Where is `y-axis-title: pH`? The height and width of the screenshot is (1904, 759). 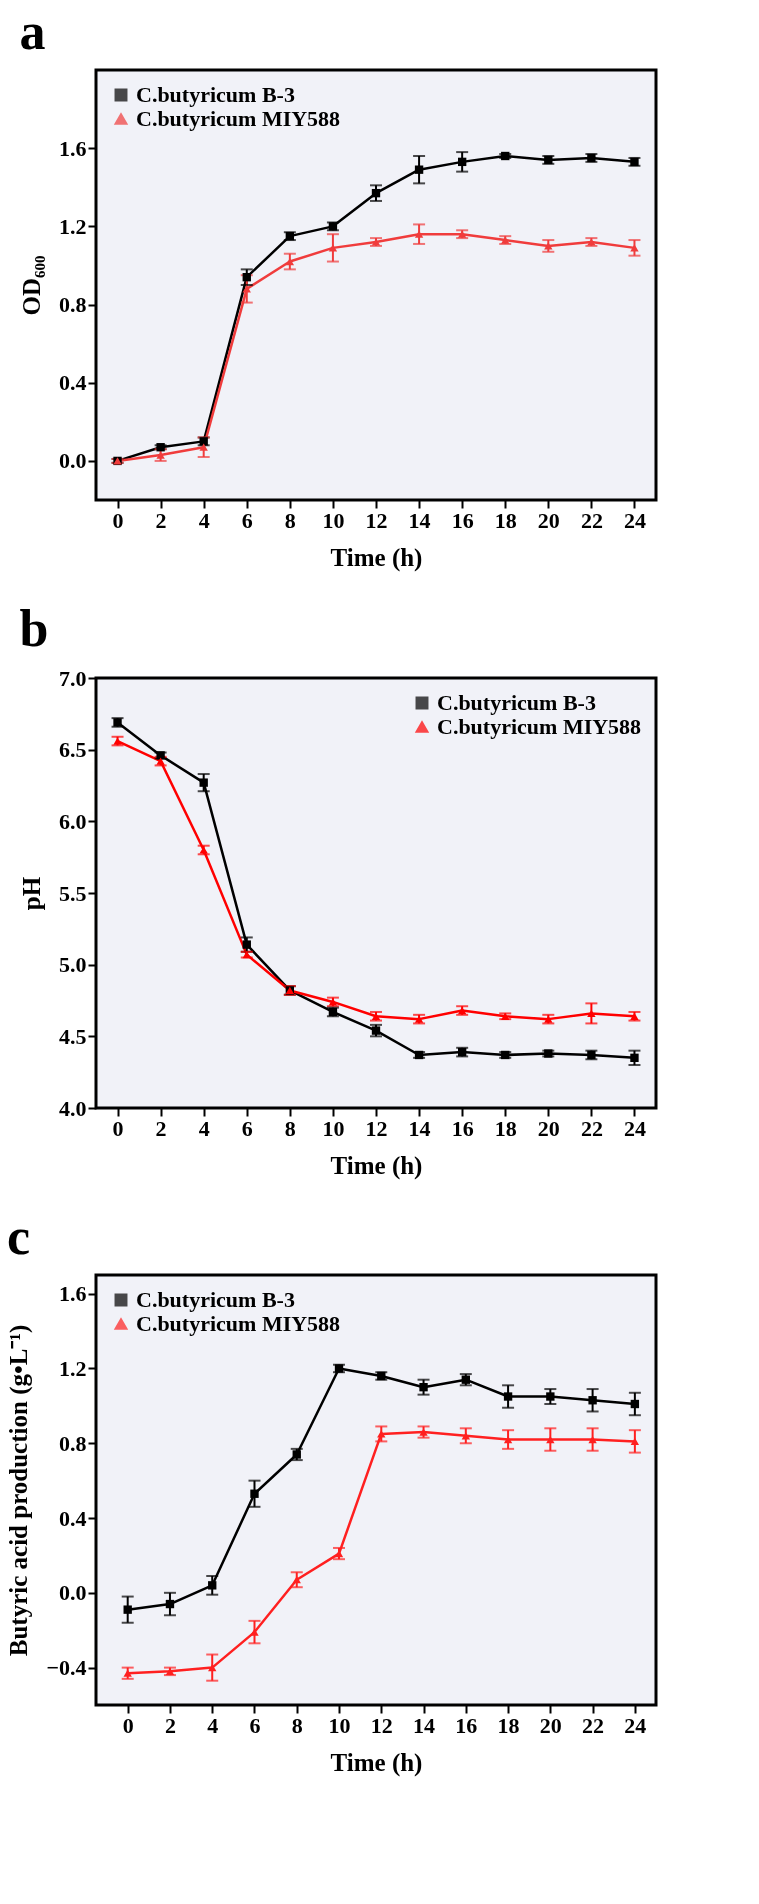 y-axis-title: pH is located at coordinates (31, 893).